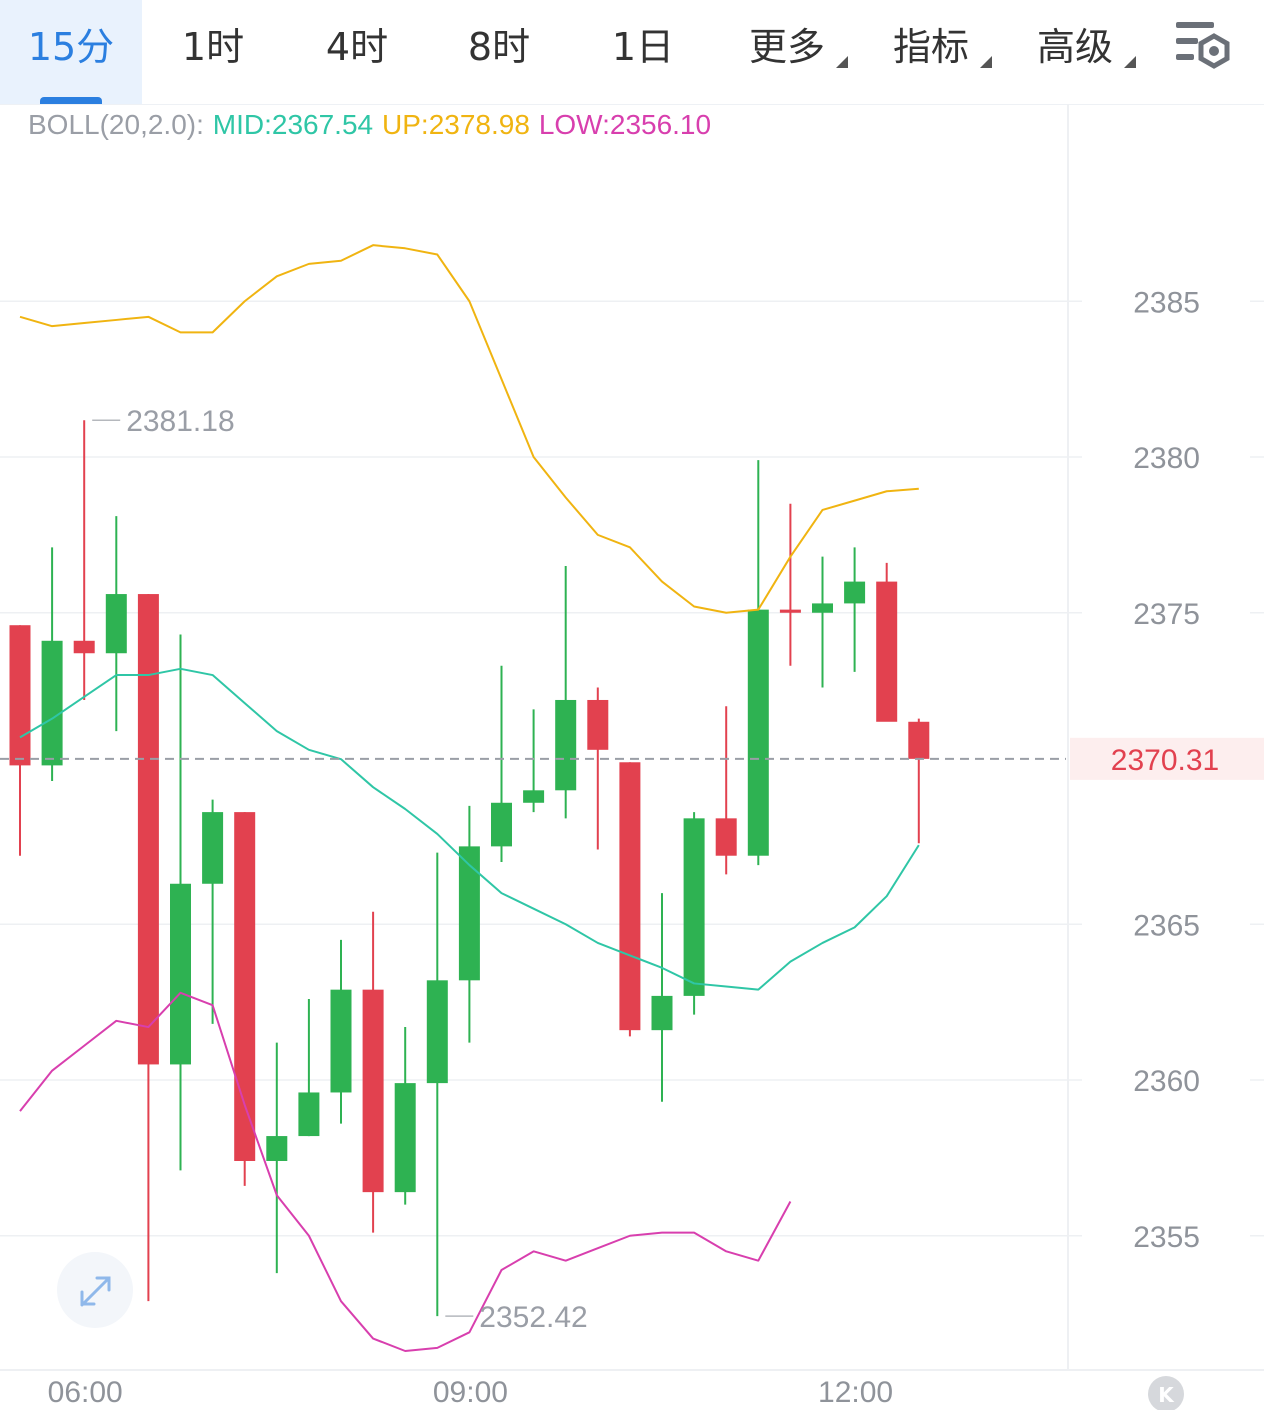 This screenshot has height=1410, width=1264. Describe the element at coordinates (930, 47) in the screenshot. I see `tab-label: 指标` at that location.